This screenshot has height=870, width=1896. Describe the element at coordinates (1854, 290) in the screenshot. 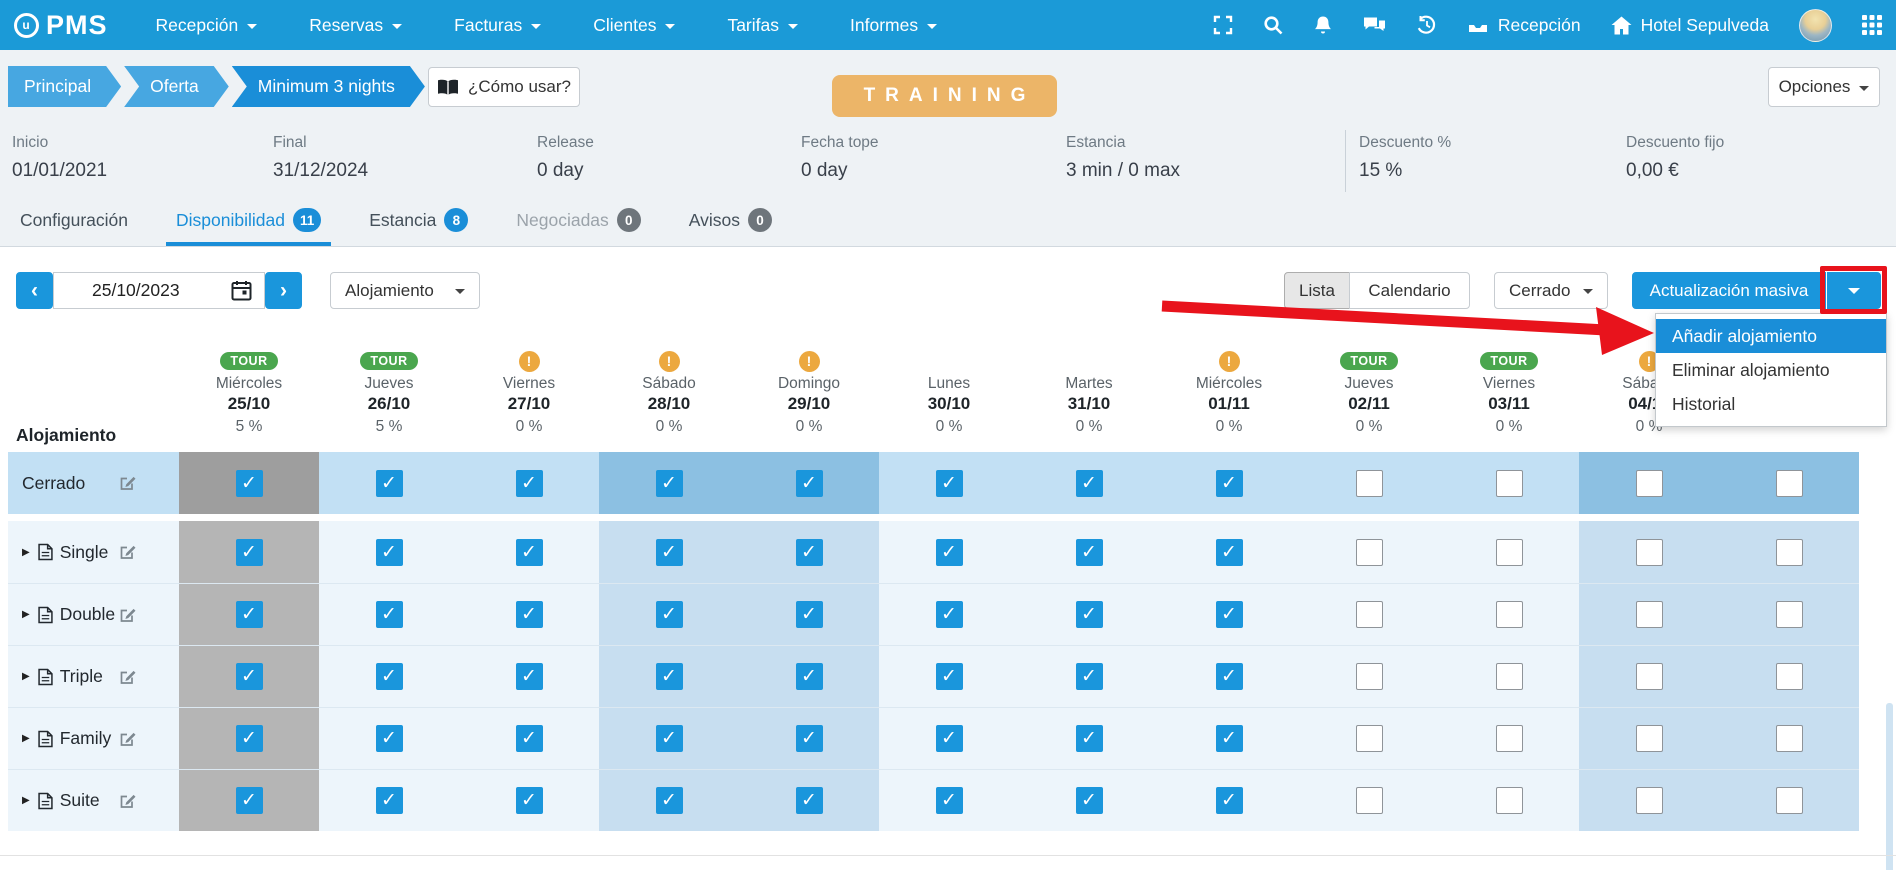

I see `actualizacion-masiva-caret-button` at that location.